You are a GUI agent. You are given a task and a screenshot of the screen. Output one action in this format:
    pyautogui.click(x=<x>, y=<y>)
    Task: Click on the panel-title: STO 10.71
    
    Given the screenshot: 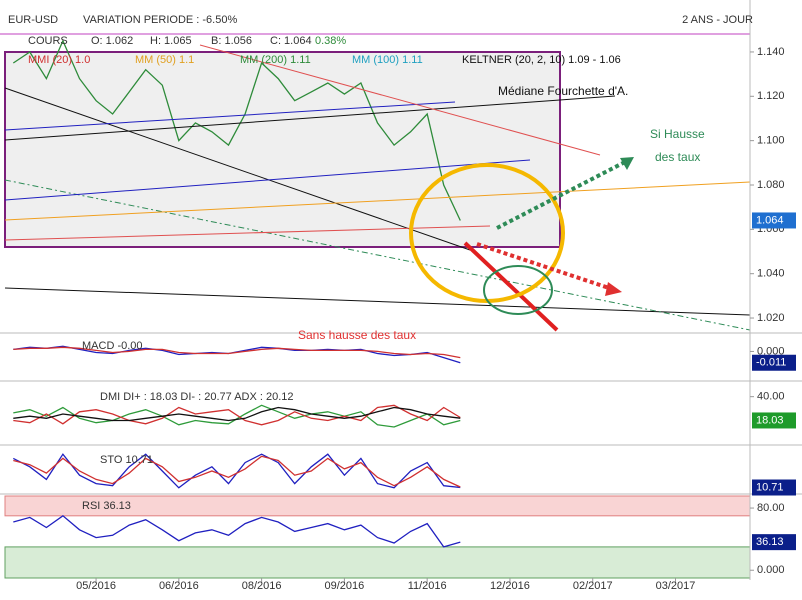 What is the action you would take?
    pyautogui.click(x=126, y=460)
    